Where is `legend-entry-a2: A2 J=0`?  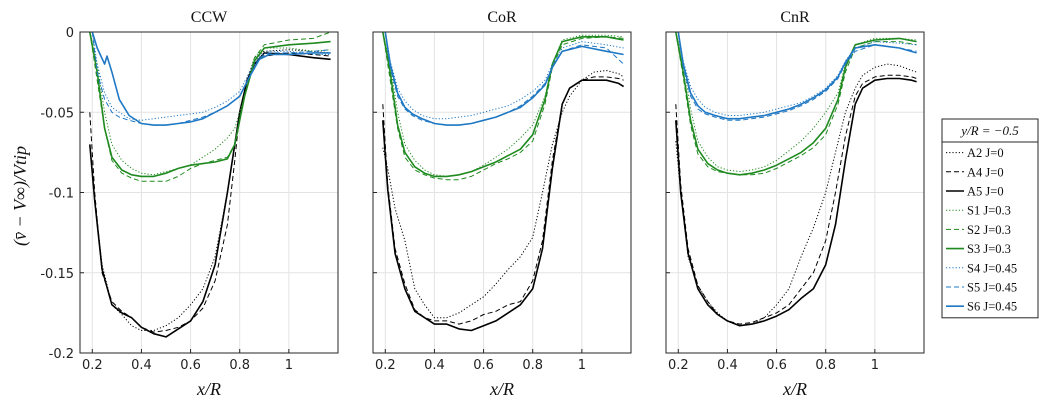
legend-entry-a2: A2 J=0 is located at coordinates (985, 153).